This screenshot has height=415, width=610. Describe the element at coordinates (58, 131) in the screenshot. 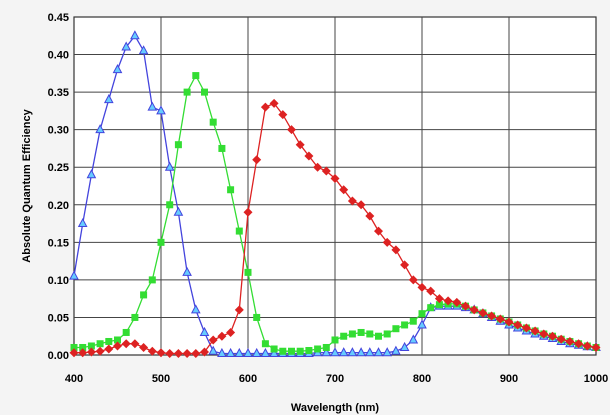

I see `y-tick-label: 0.30` at that location.